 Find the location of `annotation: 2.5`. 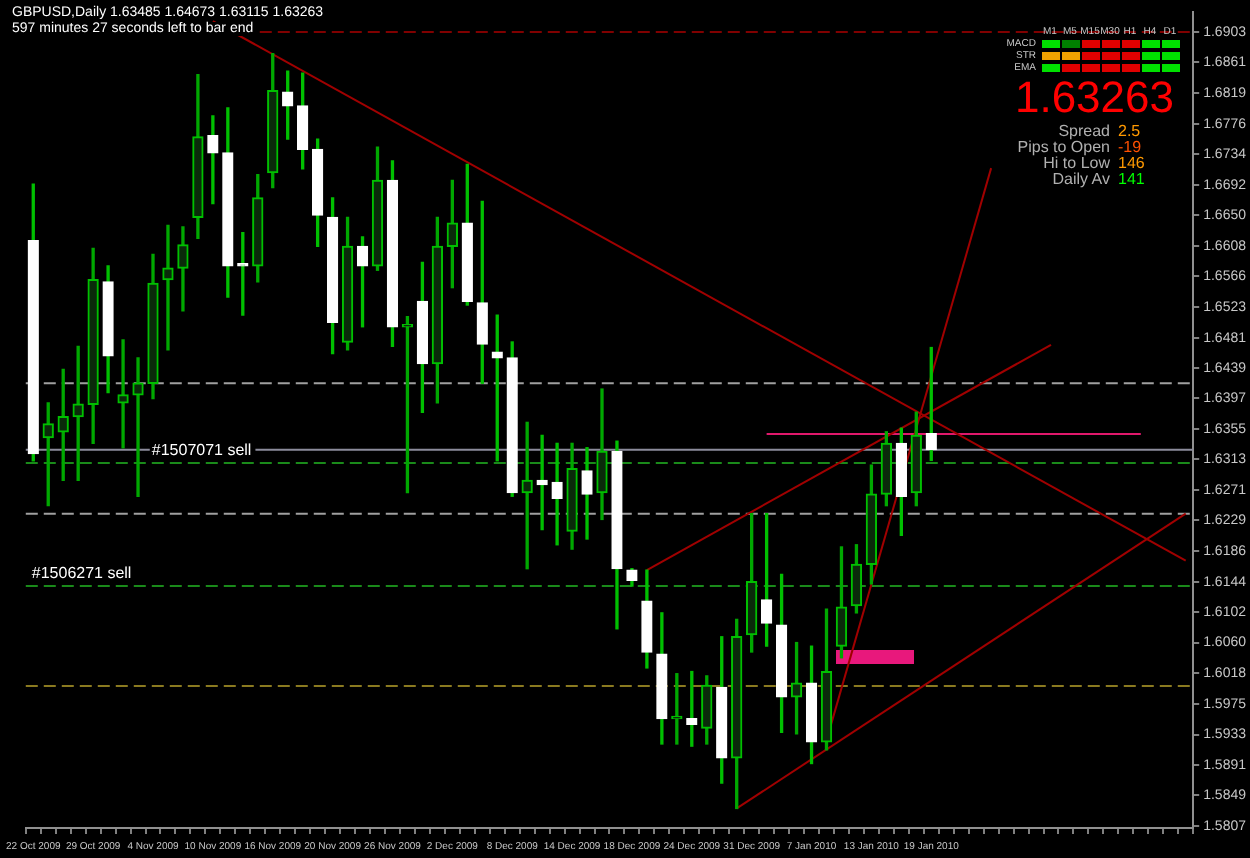

annotation: 2.5 is located at coordinates (1129, 131).